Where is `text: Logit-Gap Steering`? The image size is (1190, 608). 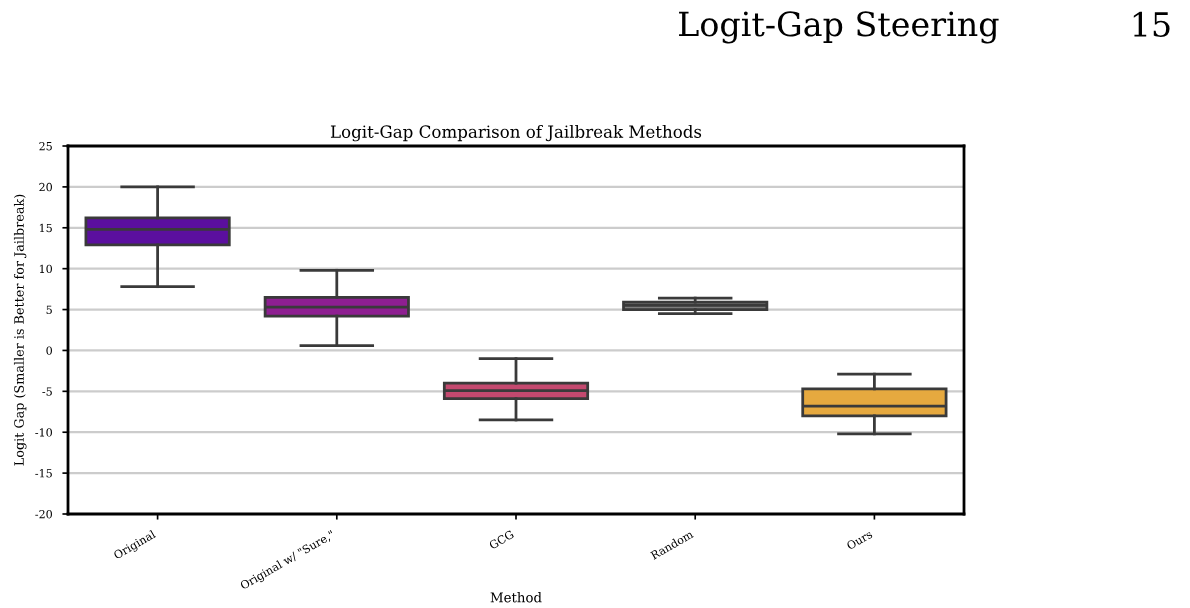
text: Logit-Gap Steering is located at coordinates (839, 27).